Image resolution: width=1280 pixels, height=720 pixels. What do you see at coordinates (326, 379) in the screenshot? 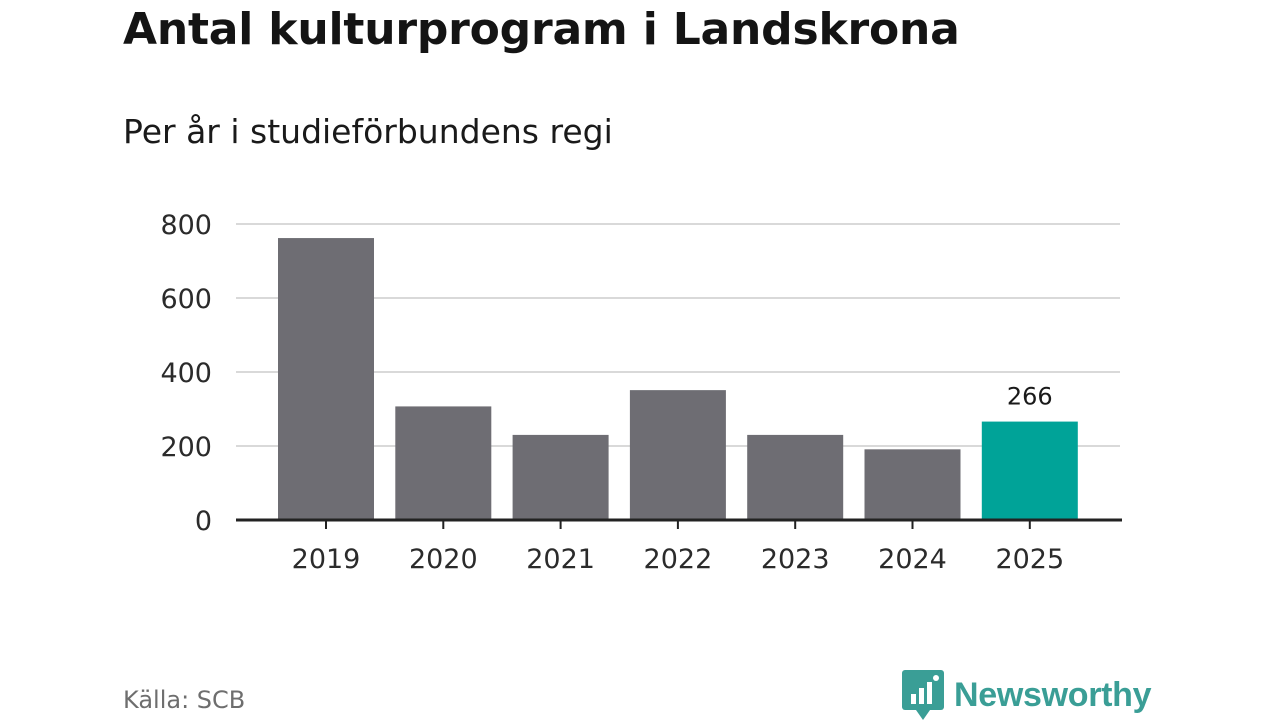
I see `bar-2019` at bounding box center [326, 379].